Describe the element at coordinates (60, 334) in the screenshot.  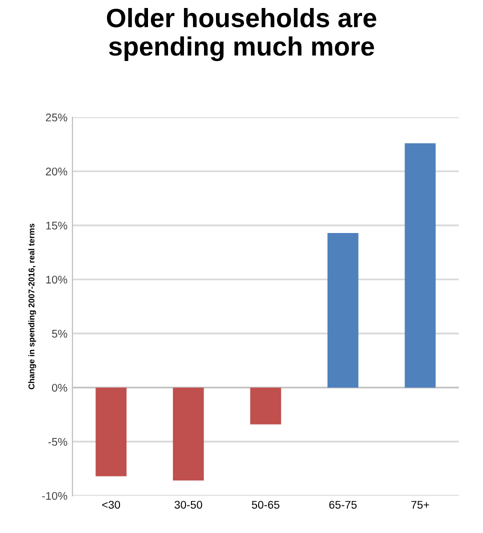
I see `y-tick-label: 5%` at that location.